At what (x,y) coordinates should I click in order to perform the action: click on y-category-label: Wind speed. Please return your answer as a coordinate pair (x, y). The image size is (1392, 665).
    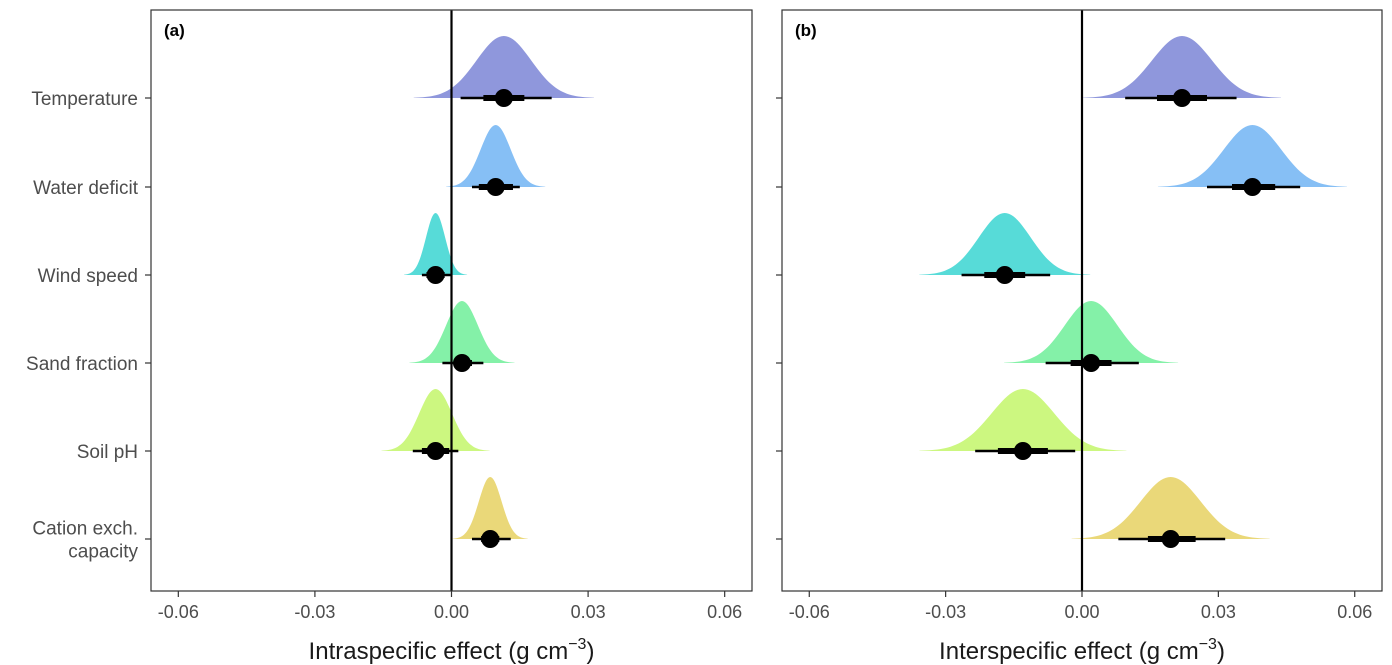
    Looking at the image, I should click on (88, 276).